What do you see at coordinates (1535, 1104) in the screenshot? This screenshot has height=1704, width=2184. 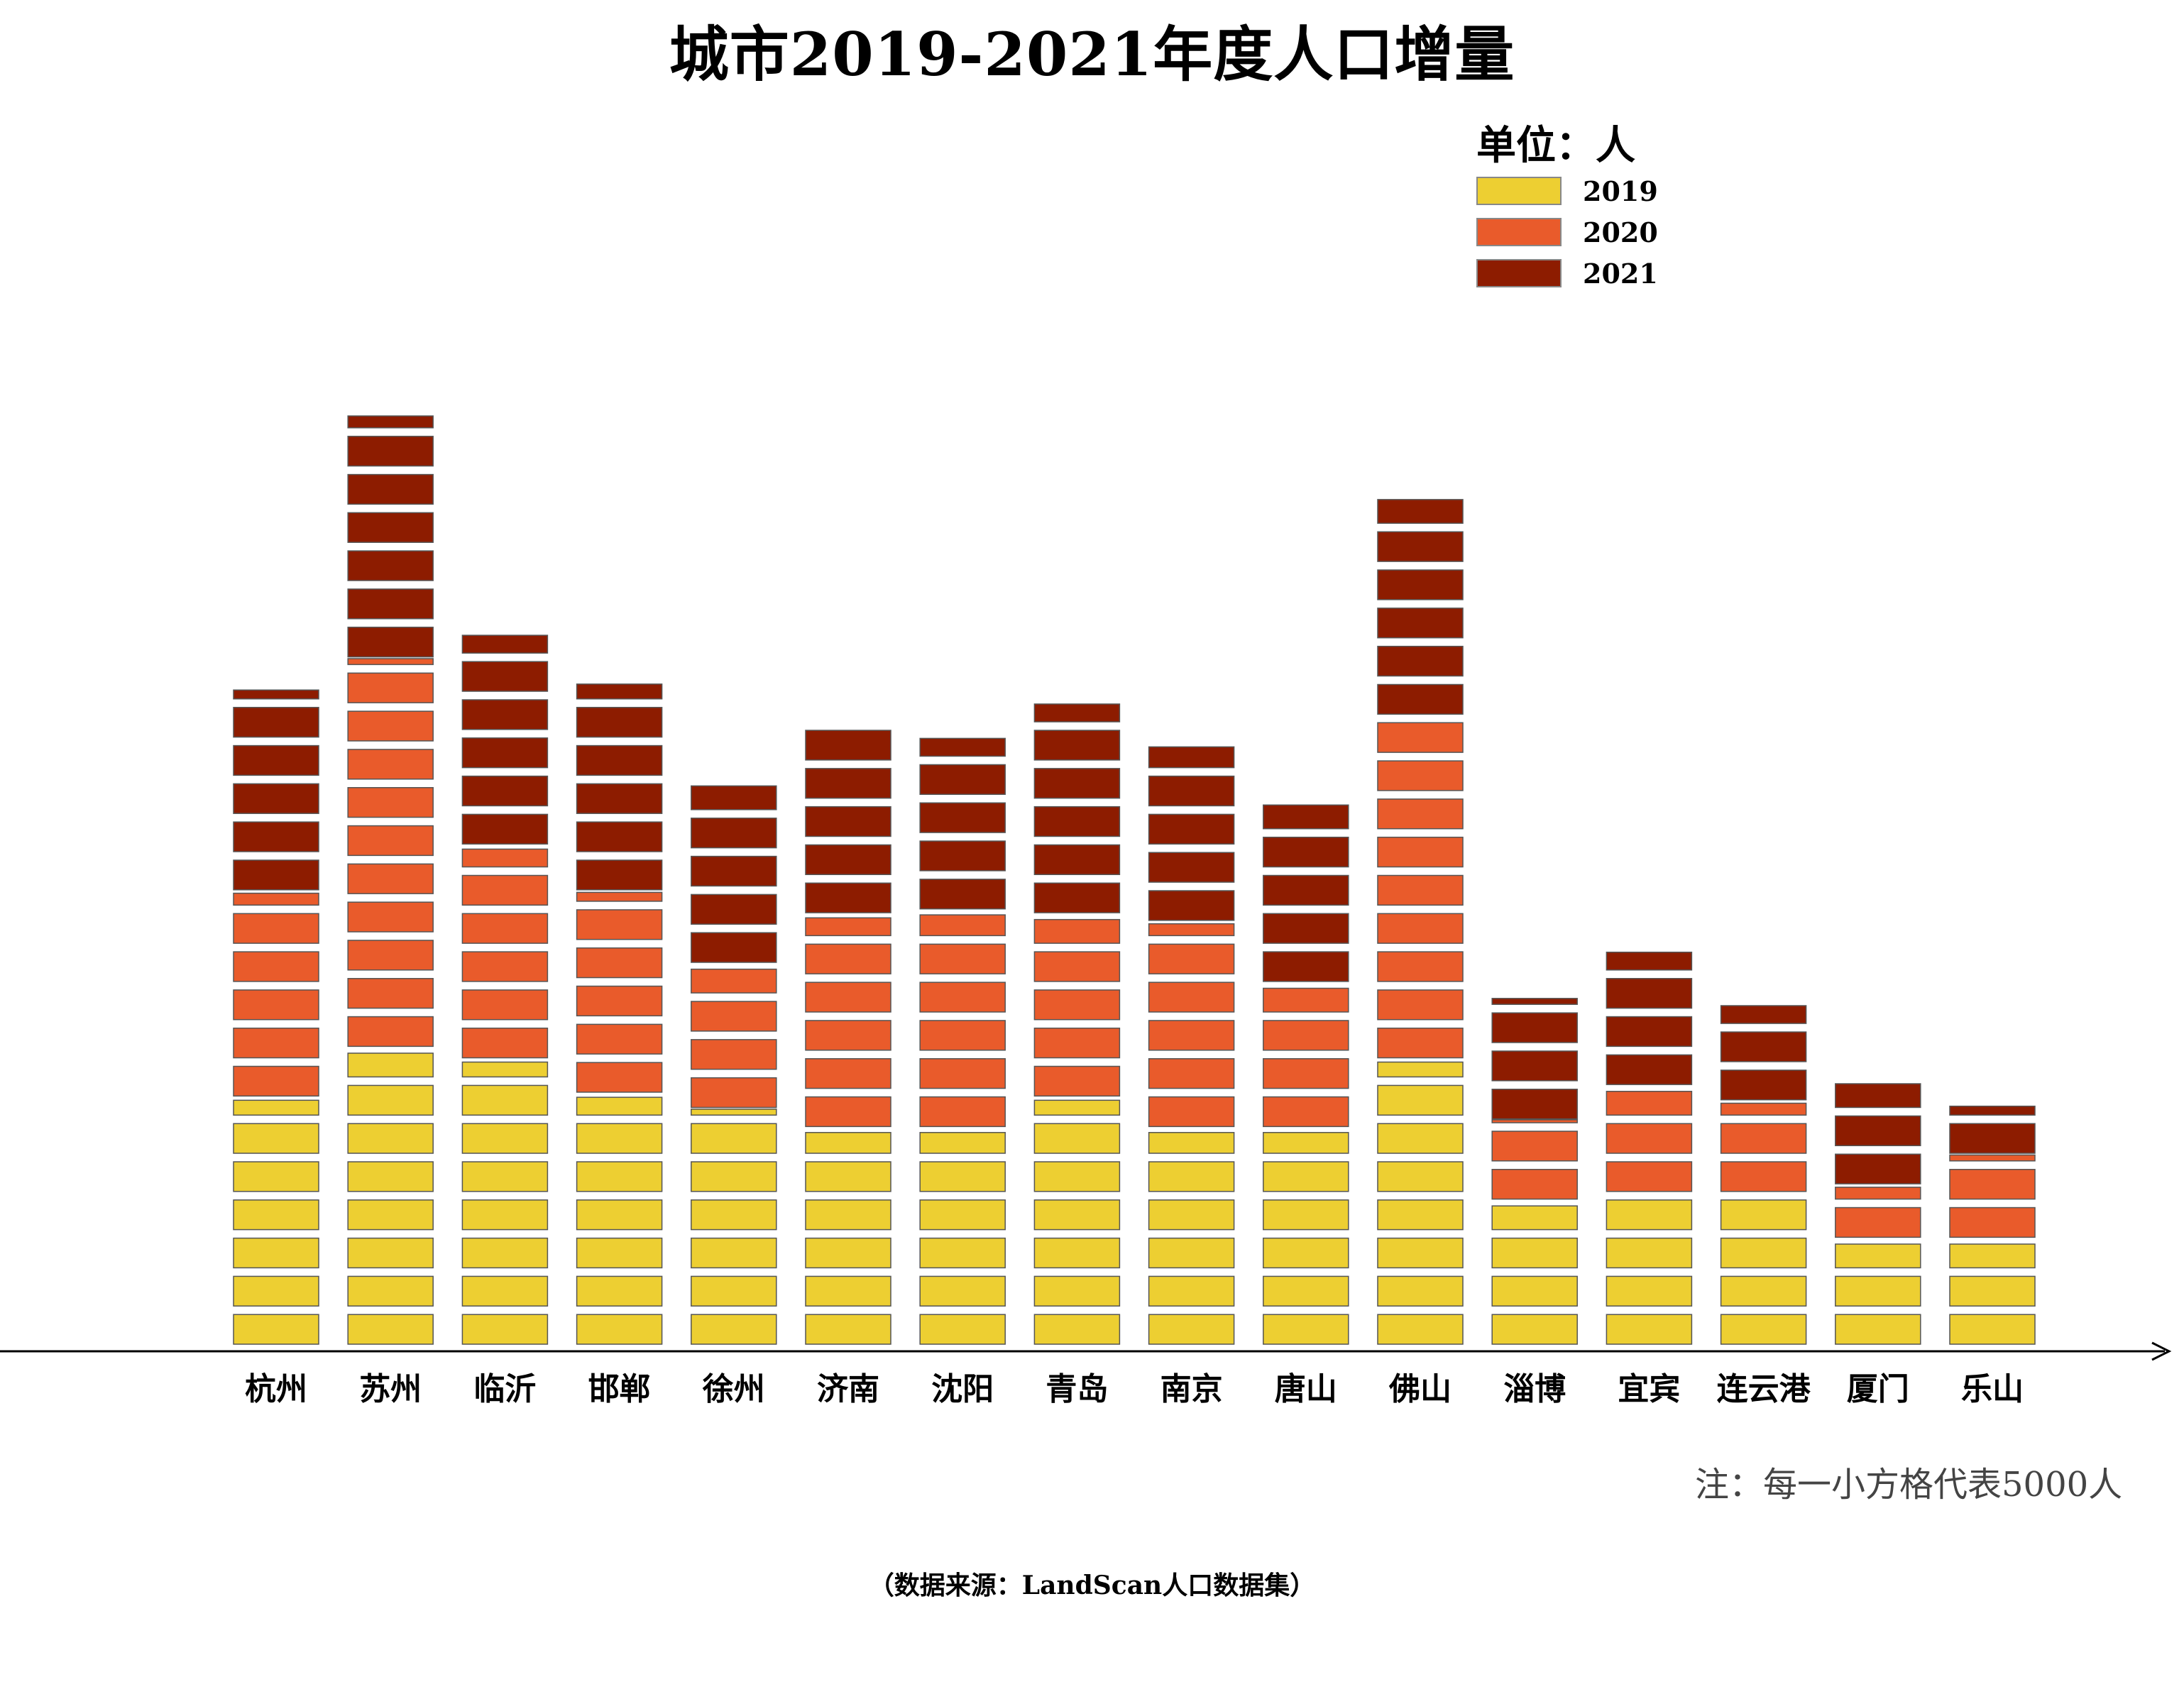 I see `bar-block-淄博-2021-0` at bounding box center [1535, 1104].